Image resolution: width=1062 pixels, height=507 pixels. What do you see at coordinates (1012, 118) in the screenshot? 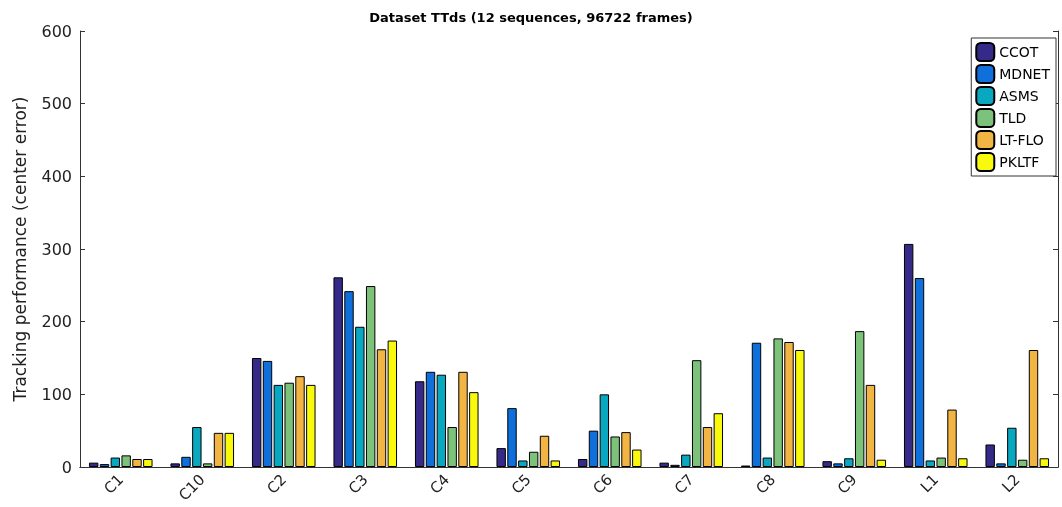
I see `legend-label: TLD` at bounding box center [1012, 118].